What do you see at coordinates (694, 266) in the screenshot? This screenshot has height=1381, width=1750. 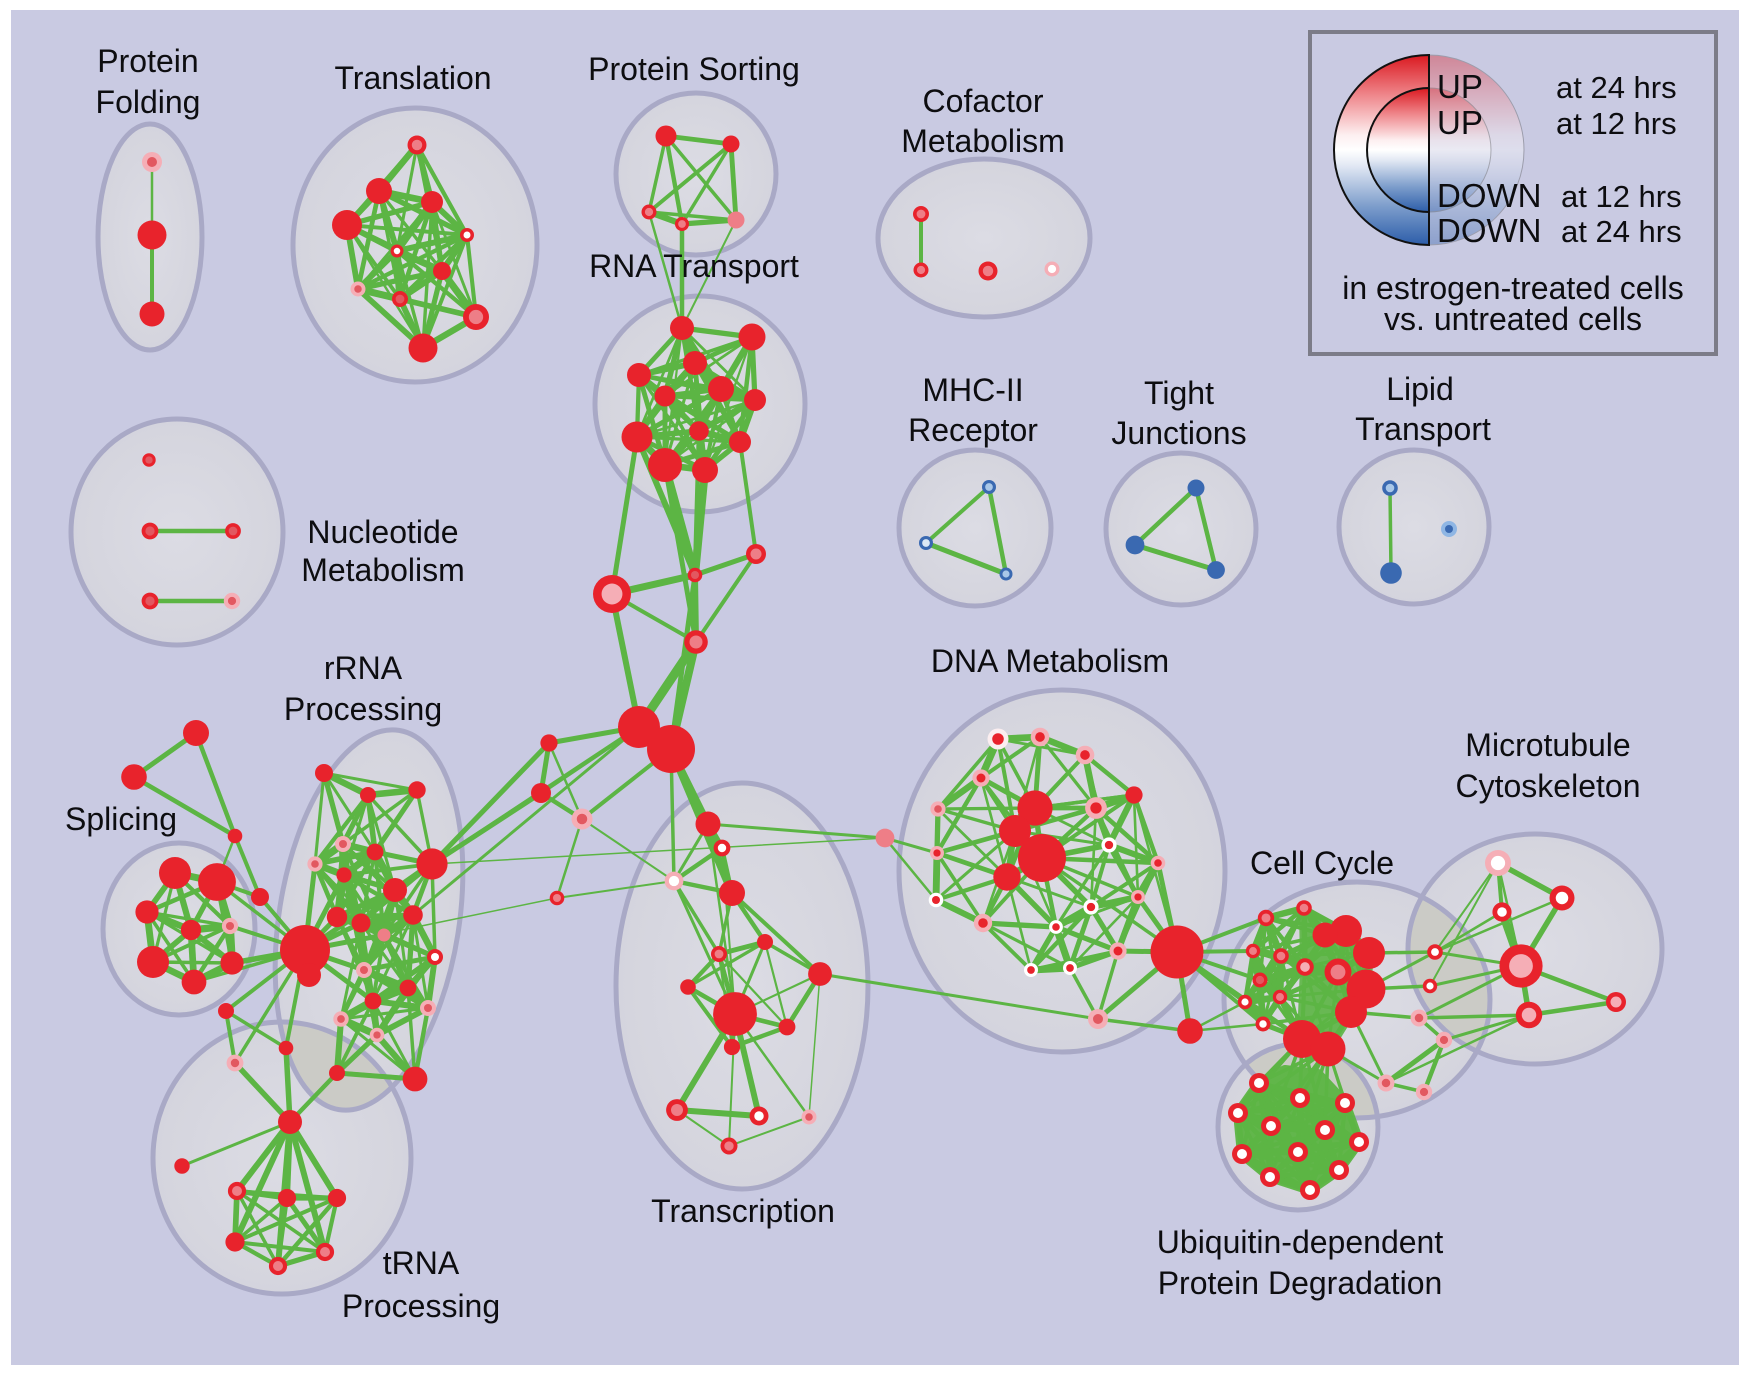 I see `svg-text: RNA Transport` at bounding box center [694, 266].